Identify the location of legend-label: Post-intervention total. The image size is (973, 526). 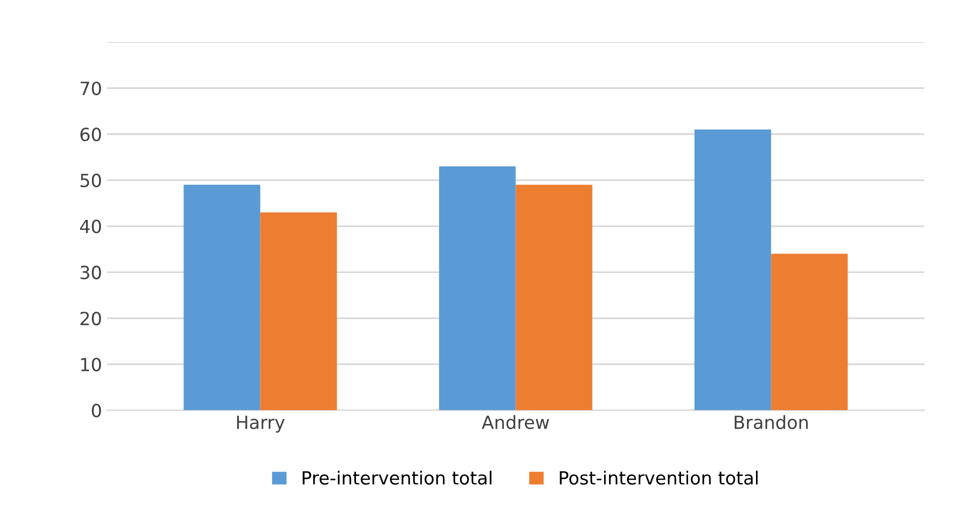
(659, 477).